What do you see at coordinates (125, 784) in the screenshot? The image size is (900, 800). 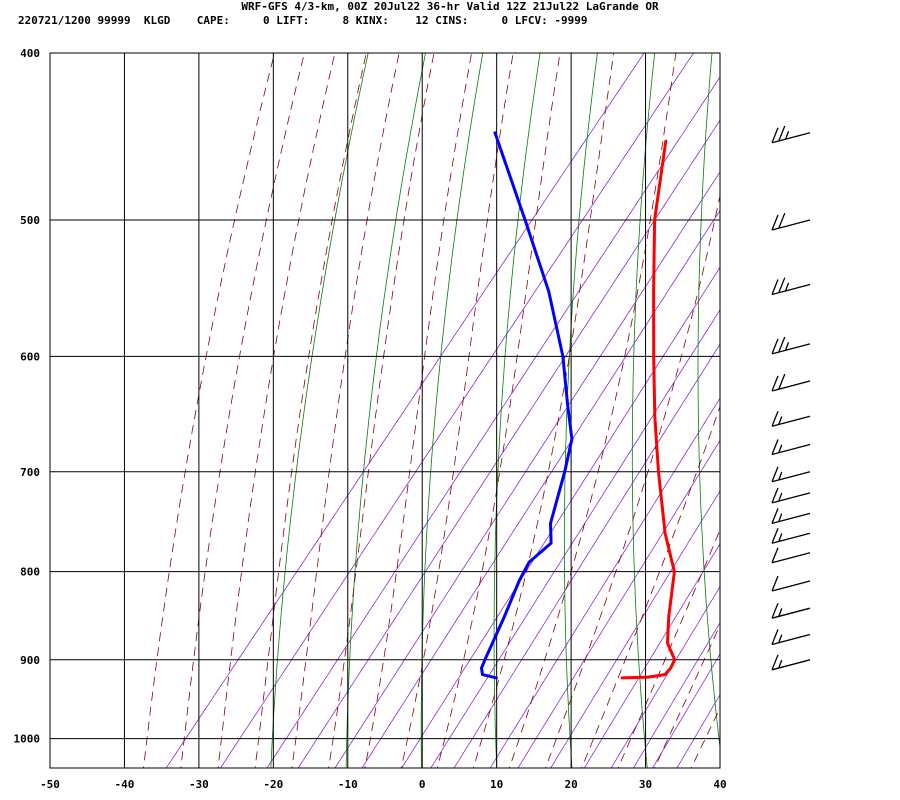 I see `temperature-tick-label: -40` at bounding box center [125, 784].